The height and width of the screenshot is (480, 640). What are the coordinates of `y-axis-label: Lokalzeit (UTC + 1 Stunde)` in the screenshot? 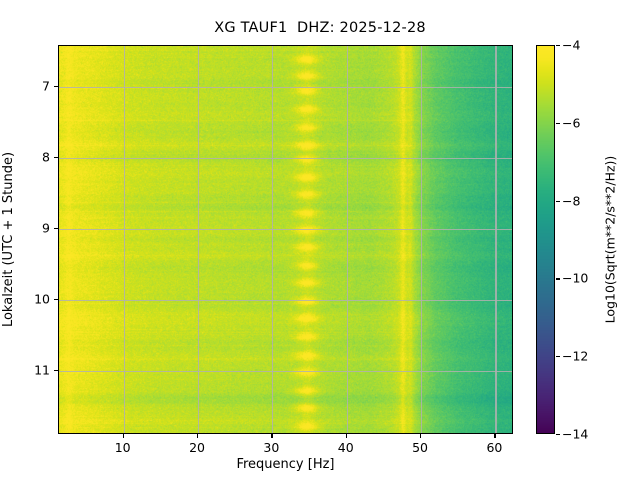 It's located at (9, 239).